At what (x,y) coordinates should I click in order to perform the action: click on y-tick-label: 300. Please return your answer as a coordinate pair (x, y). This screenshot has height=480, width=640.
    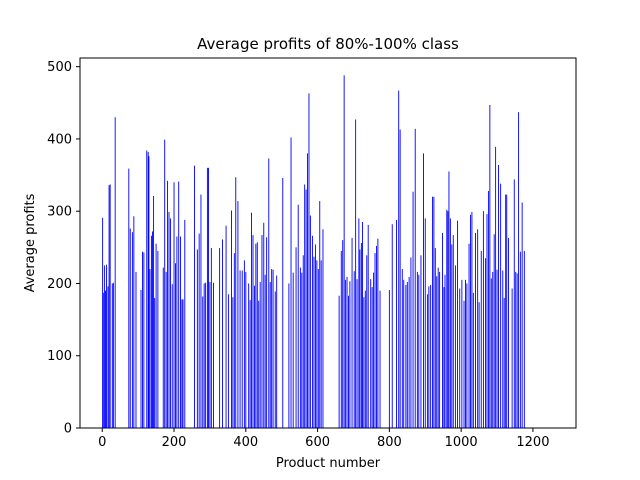
    Looking at the image, I should click on (59, 212).